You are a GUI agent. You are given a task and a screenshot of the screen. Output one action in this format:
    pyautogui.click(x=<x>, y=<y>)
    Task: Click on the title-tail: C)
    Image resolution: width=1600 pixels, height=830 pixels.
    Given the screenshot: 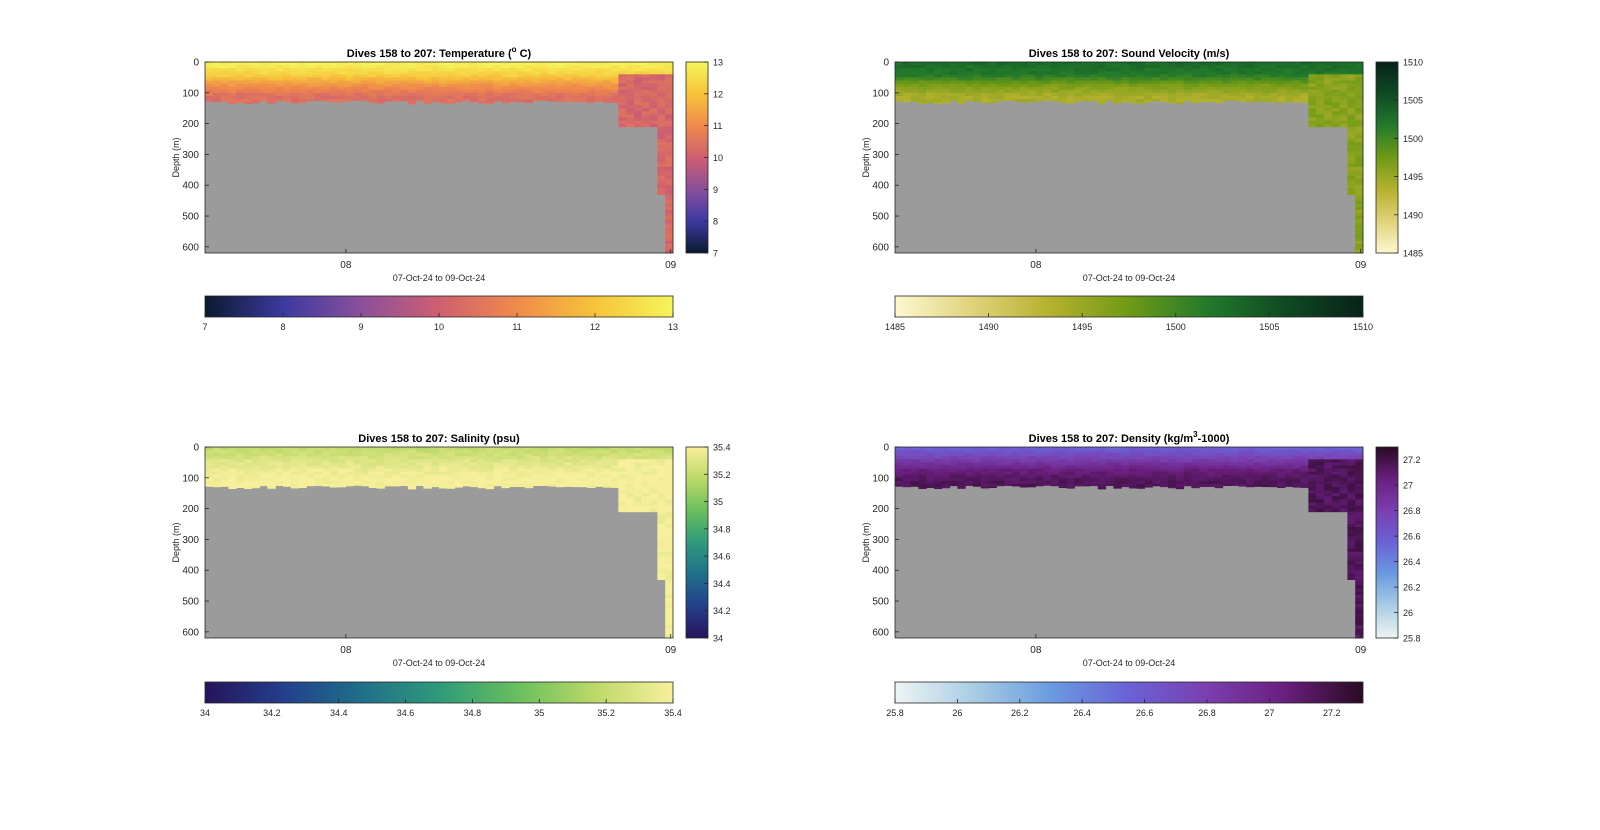 What is the action you would take?
    pyautogui.click(x=524, y=54)
    